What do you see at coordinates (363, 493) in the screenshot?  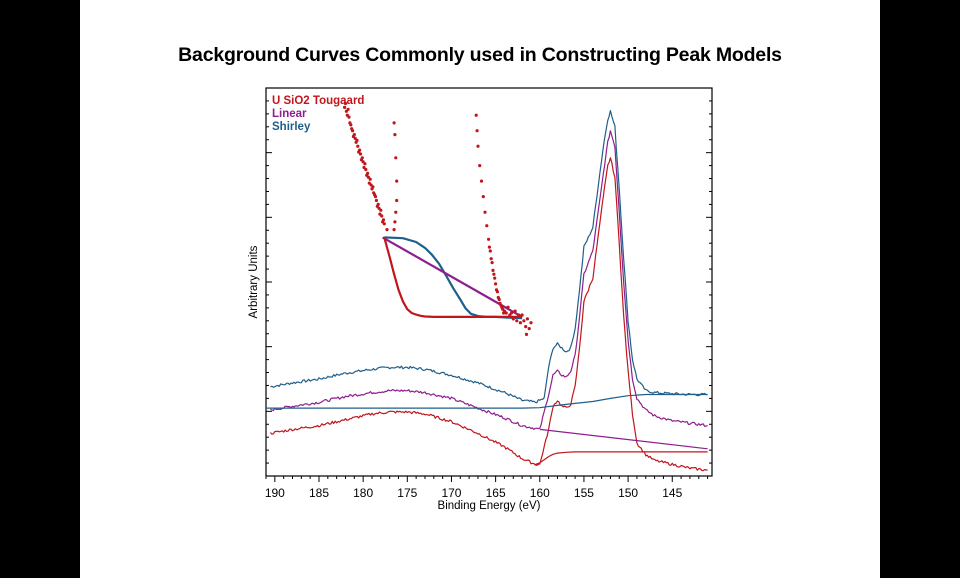 I see `x-tick-label: 180` at bounding box center [363, 493].